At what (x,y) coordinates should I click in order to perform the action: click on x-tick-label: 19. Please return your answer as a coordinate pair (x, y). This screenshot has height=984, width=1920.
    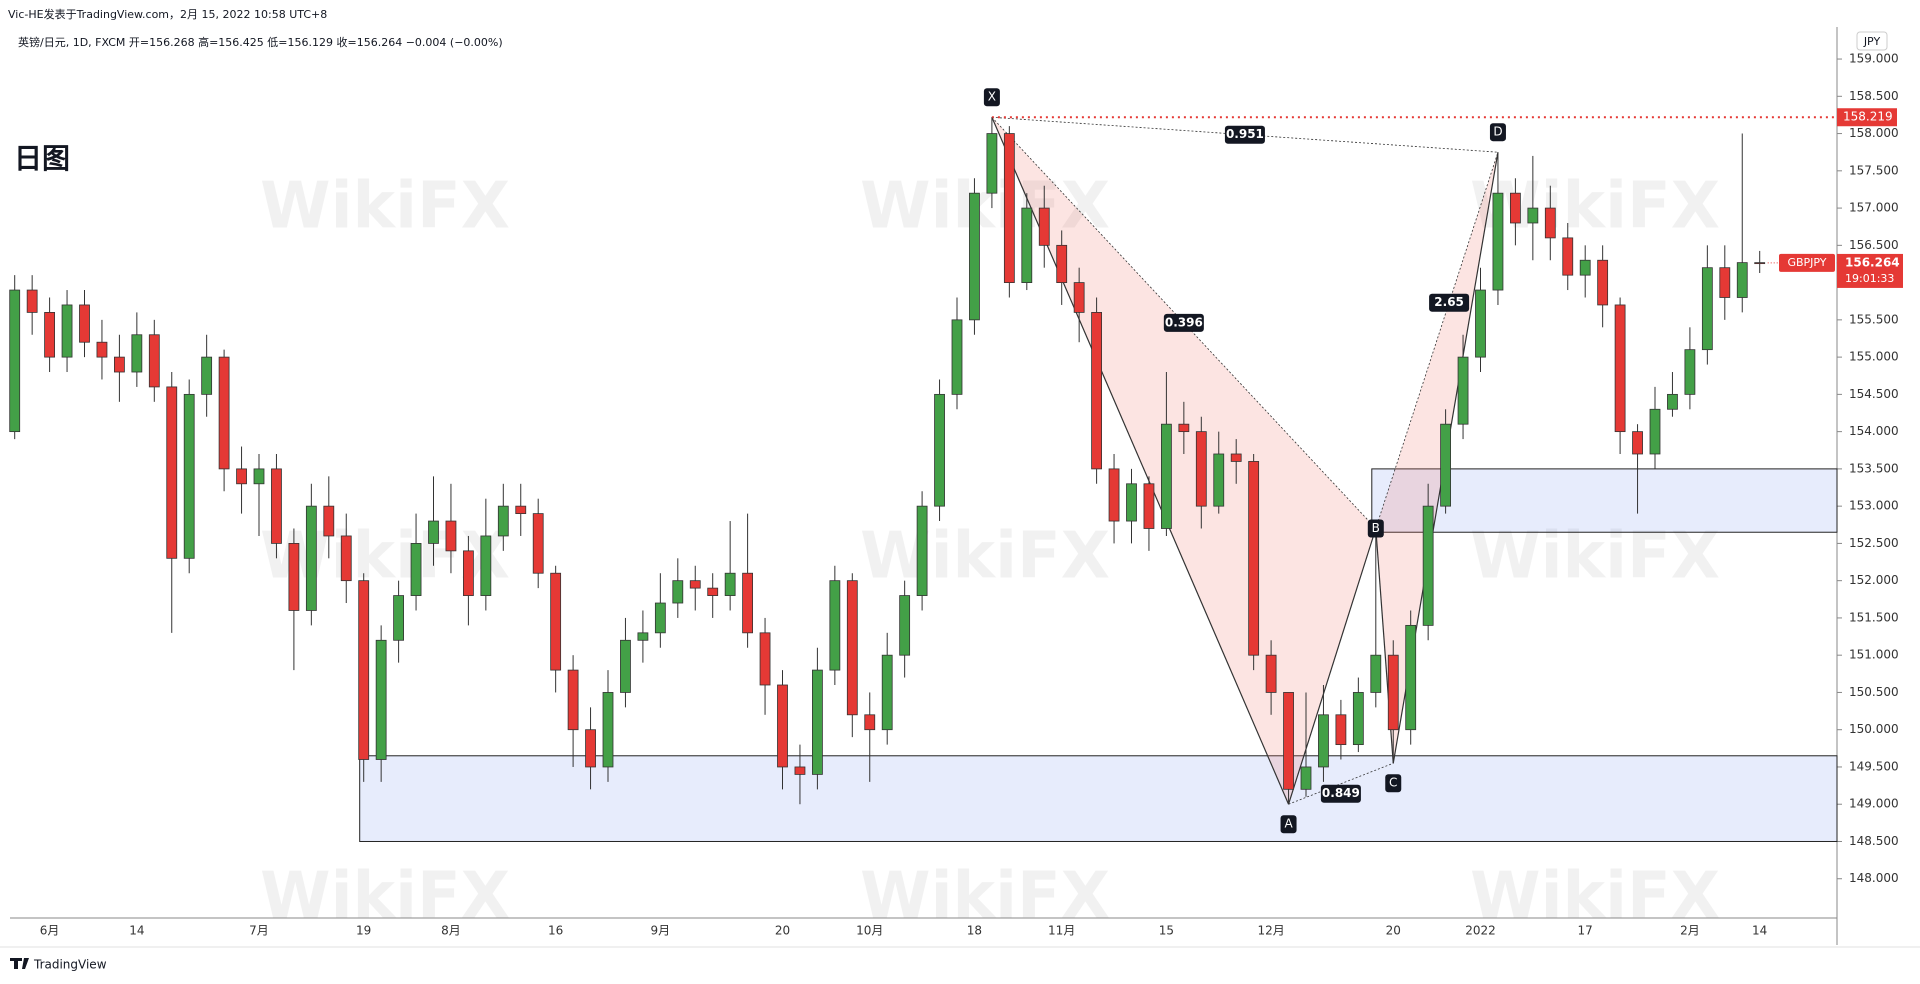
    Looking at the image, I should click on (363, 931).